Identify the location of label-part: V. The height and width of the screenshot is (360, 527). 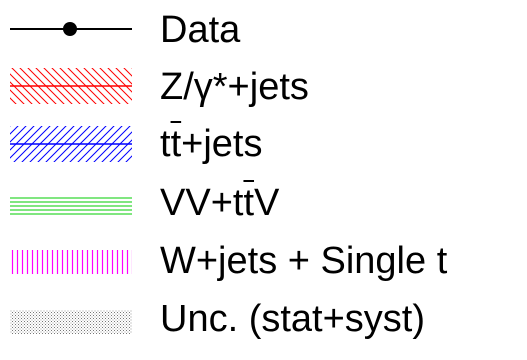
(267, 203).